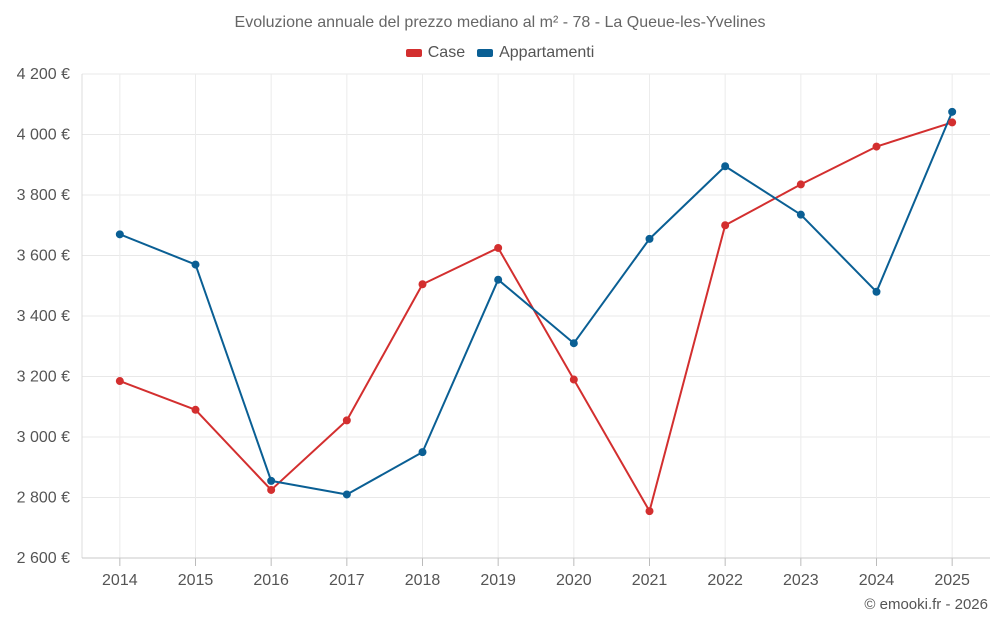 Image resolution: width=1000 pixels, height=625 pixels. I want to click on x-tick-label: 2016, so click(271, 580).